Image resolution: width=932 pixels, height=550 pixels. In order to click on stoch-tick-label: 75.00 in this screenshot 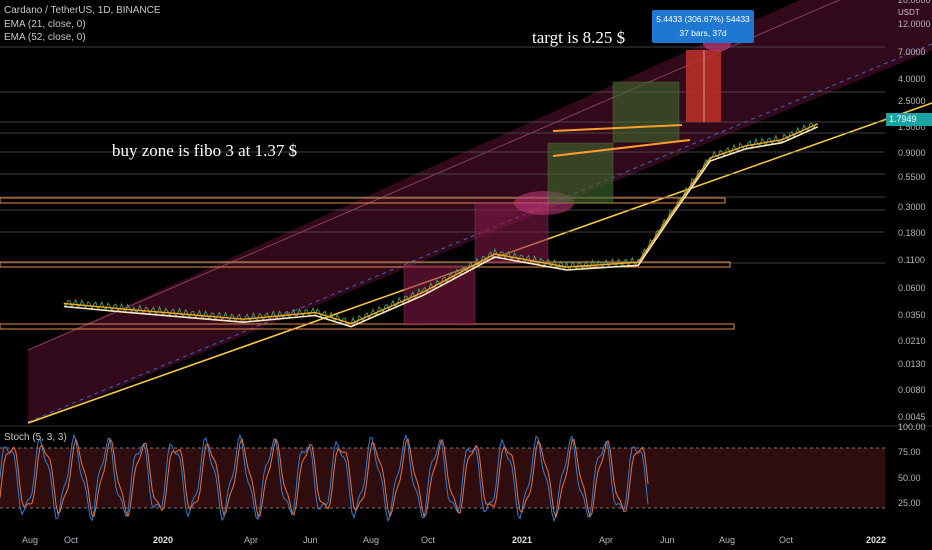, I will do `click(909, 452)`.